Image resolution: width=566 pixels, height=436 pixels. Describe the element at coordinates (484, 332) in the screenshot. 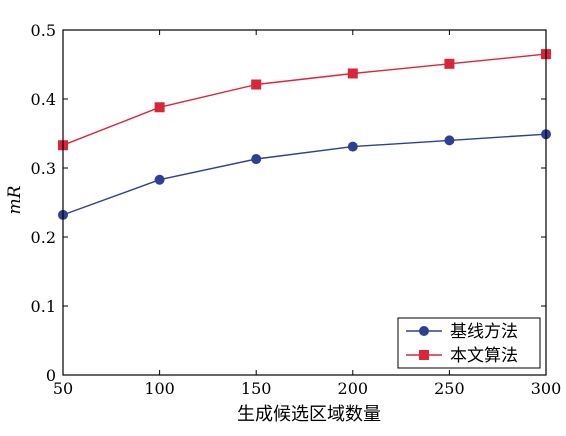

I see `legend-label-1: 基线方法` at that location.